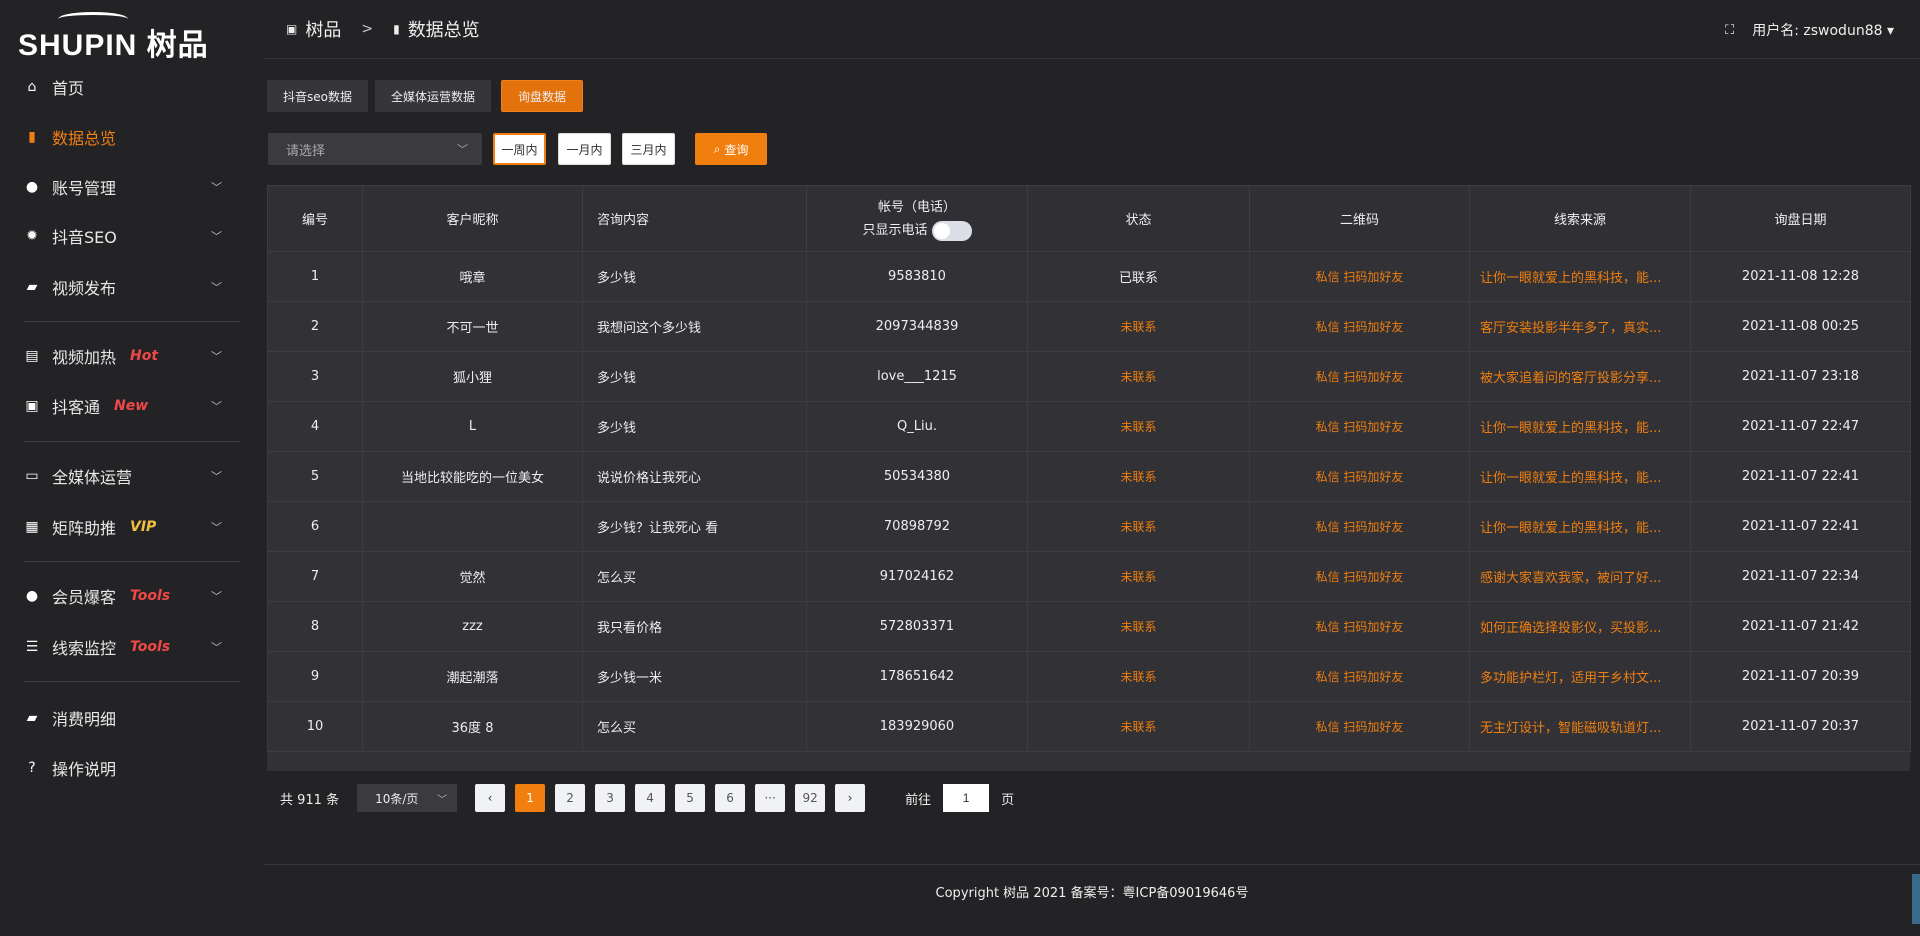  Describe the element at coordinates (132, 768) in the screenshot. I see `sidebar-item-12: ? 操作说明` at that location.